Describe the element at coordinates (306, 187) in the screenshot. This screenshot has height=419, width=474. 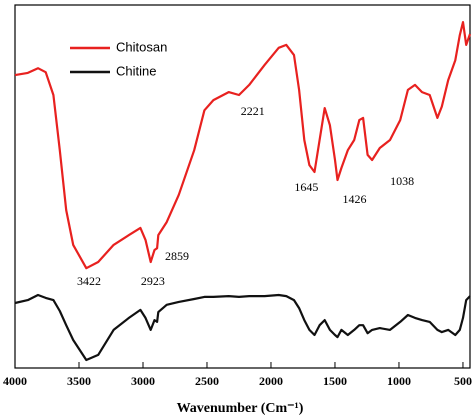
I see `peak-label: 1645` at that location.